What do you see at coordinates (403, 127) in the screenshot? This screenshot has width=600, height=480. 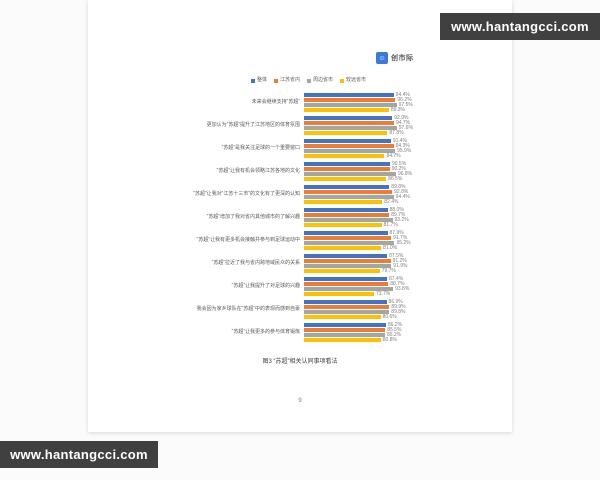 I see `bar-line: 97.6%` at bounding box center [403, 127].